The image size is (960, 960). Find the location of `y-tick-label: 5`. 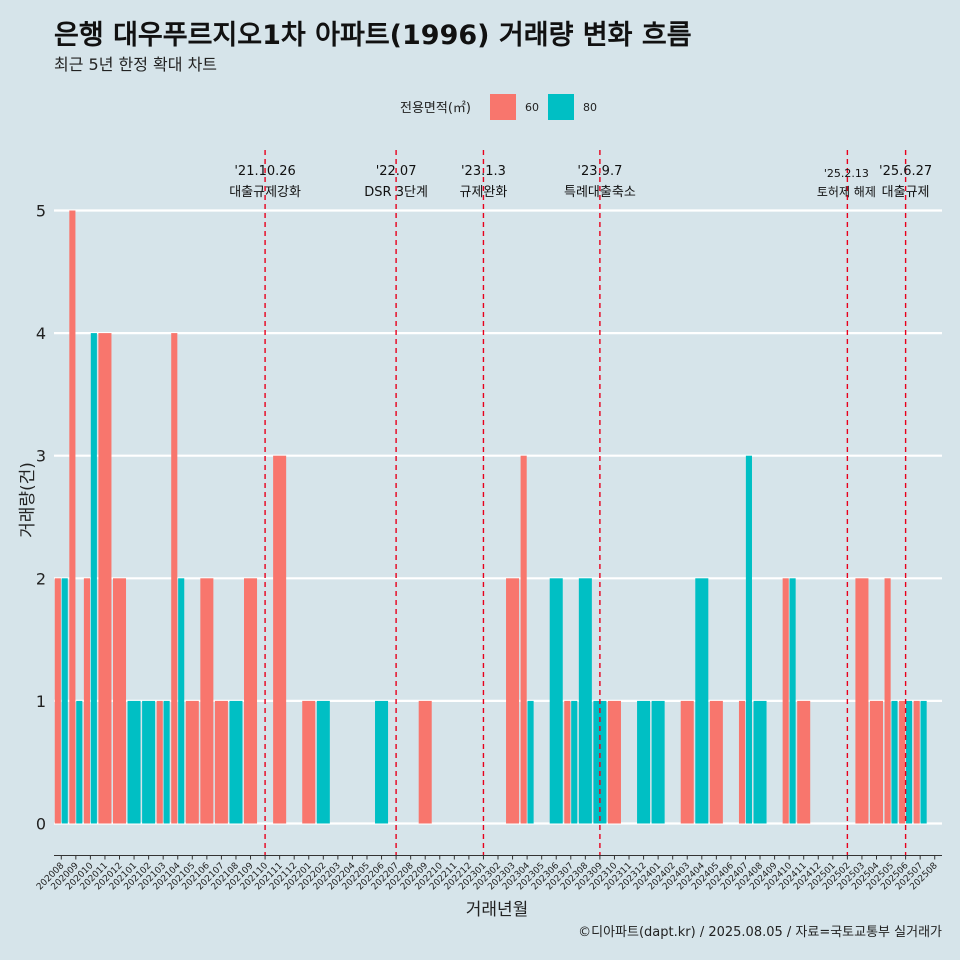

y-tick-label: 5 is located at coordinates (41, 211).